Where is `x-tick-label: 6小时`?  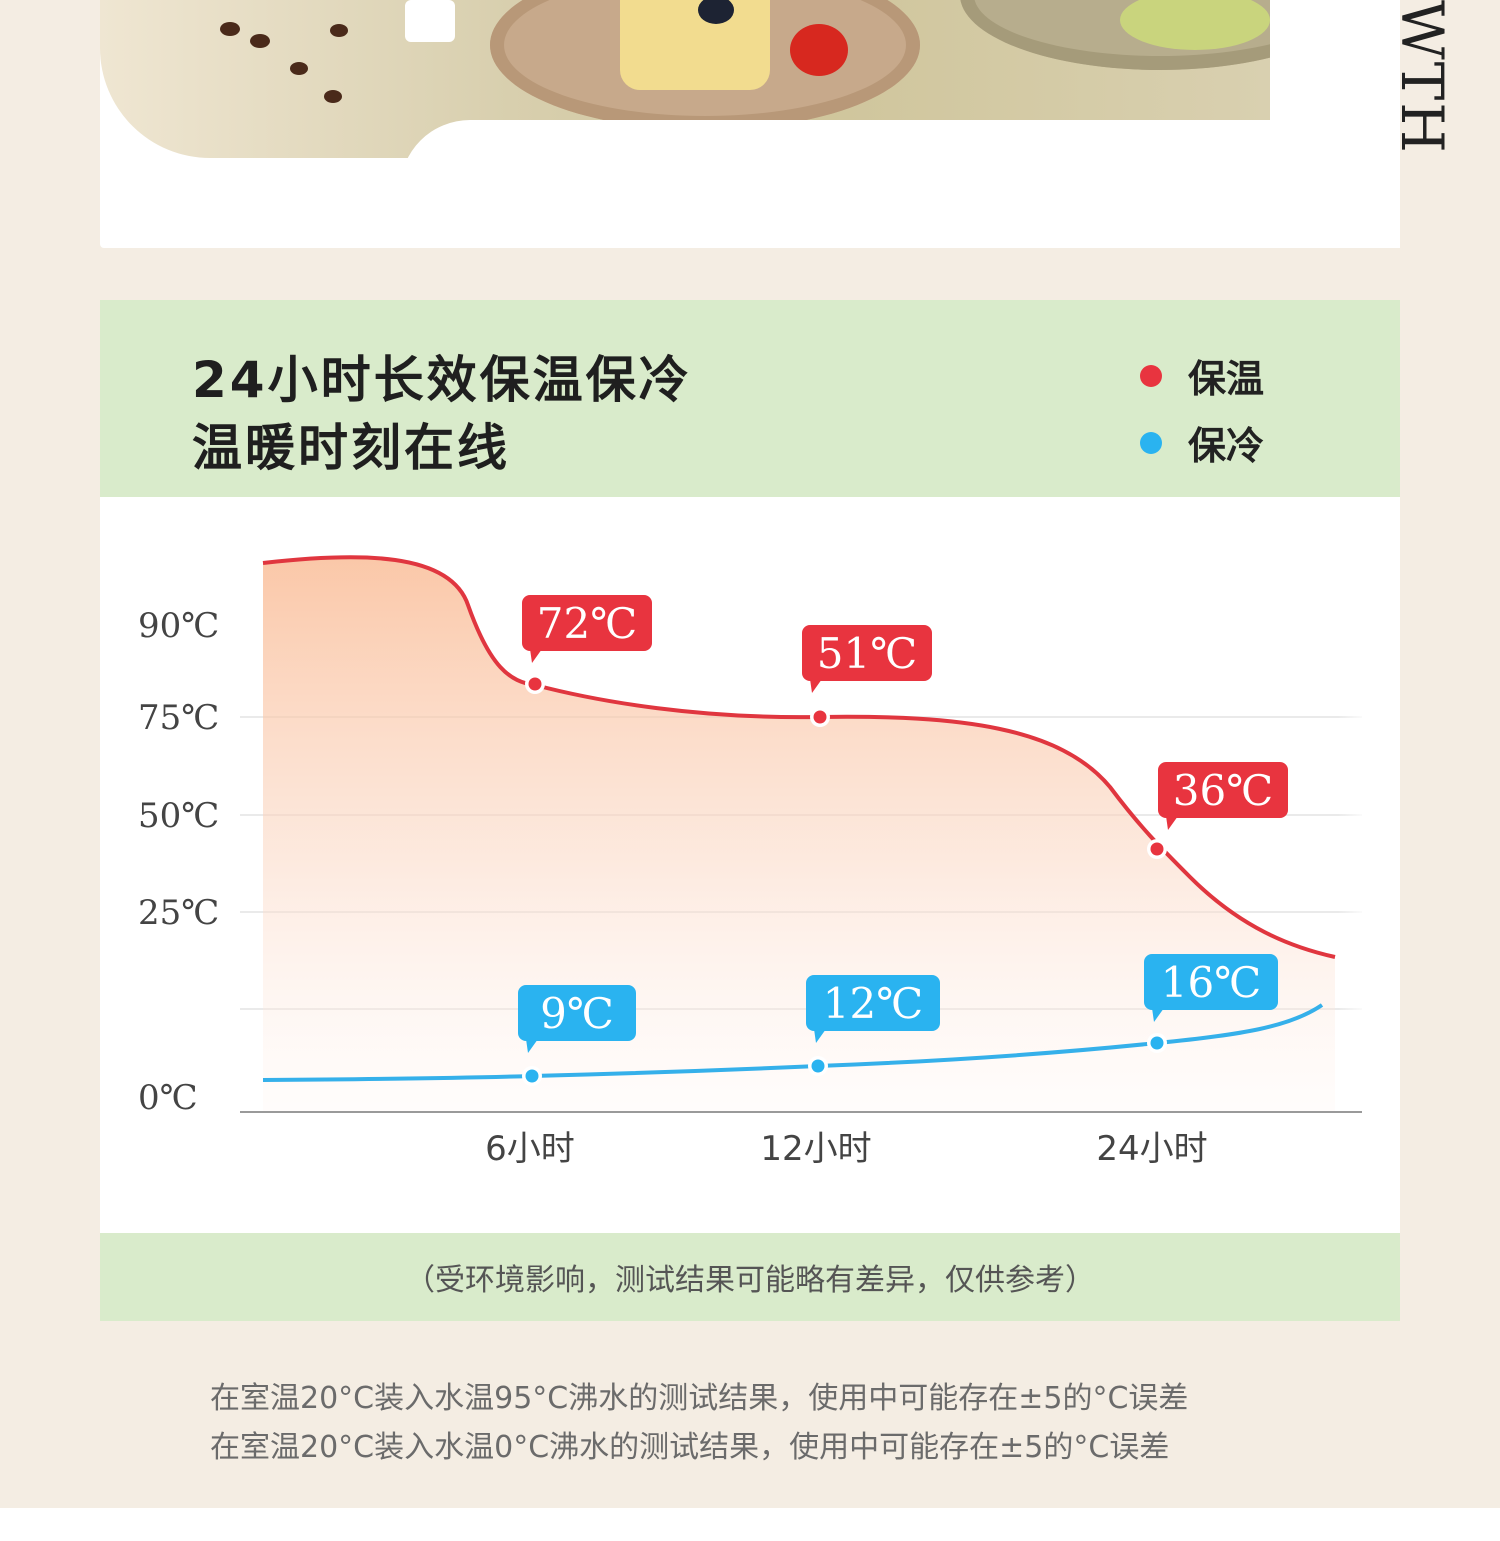 x-tick-label: 6小时 is located at coordinates (530, 1149).